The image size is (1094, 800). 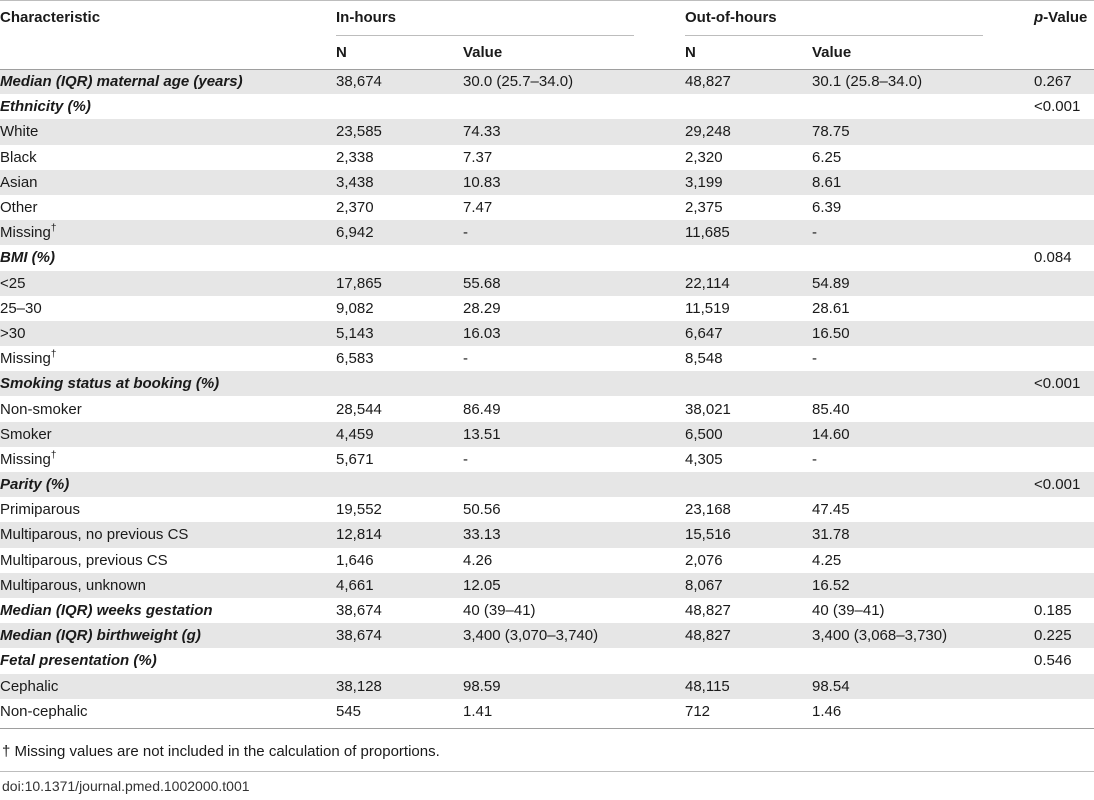 What do you see at coordinates (399, 585) in the screenshot?
I see `cell-n-in-hours: 4,661` at bounding box center [399, 585].